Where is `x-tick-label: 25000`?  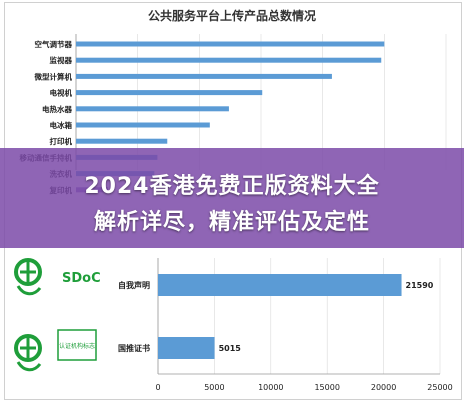 x-tick-label: 25000 is located at coordinates (439, 387).